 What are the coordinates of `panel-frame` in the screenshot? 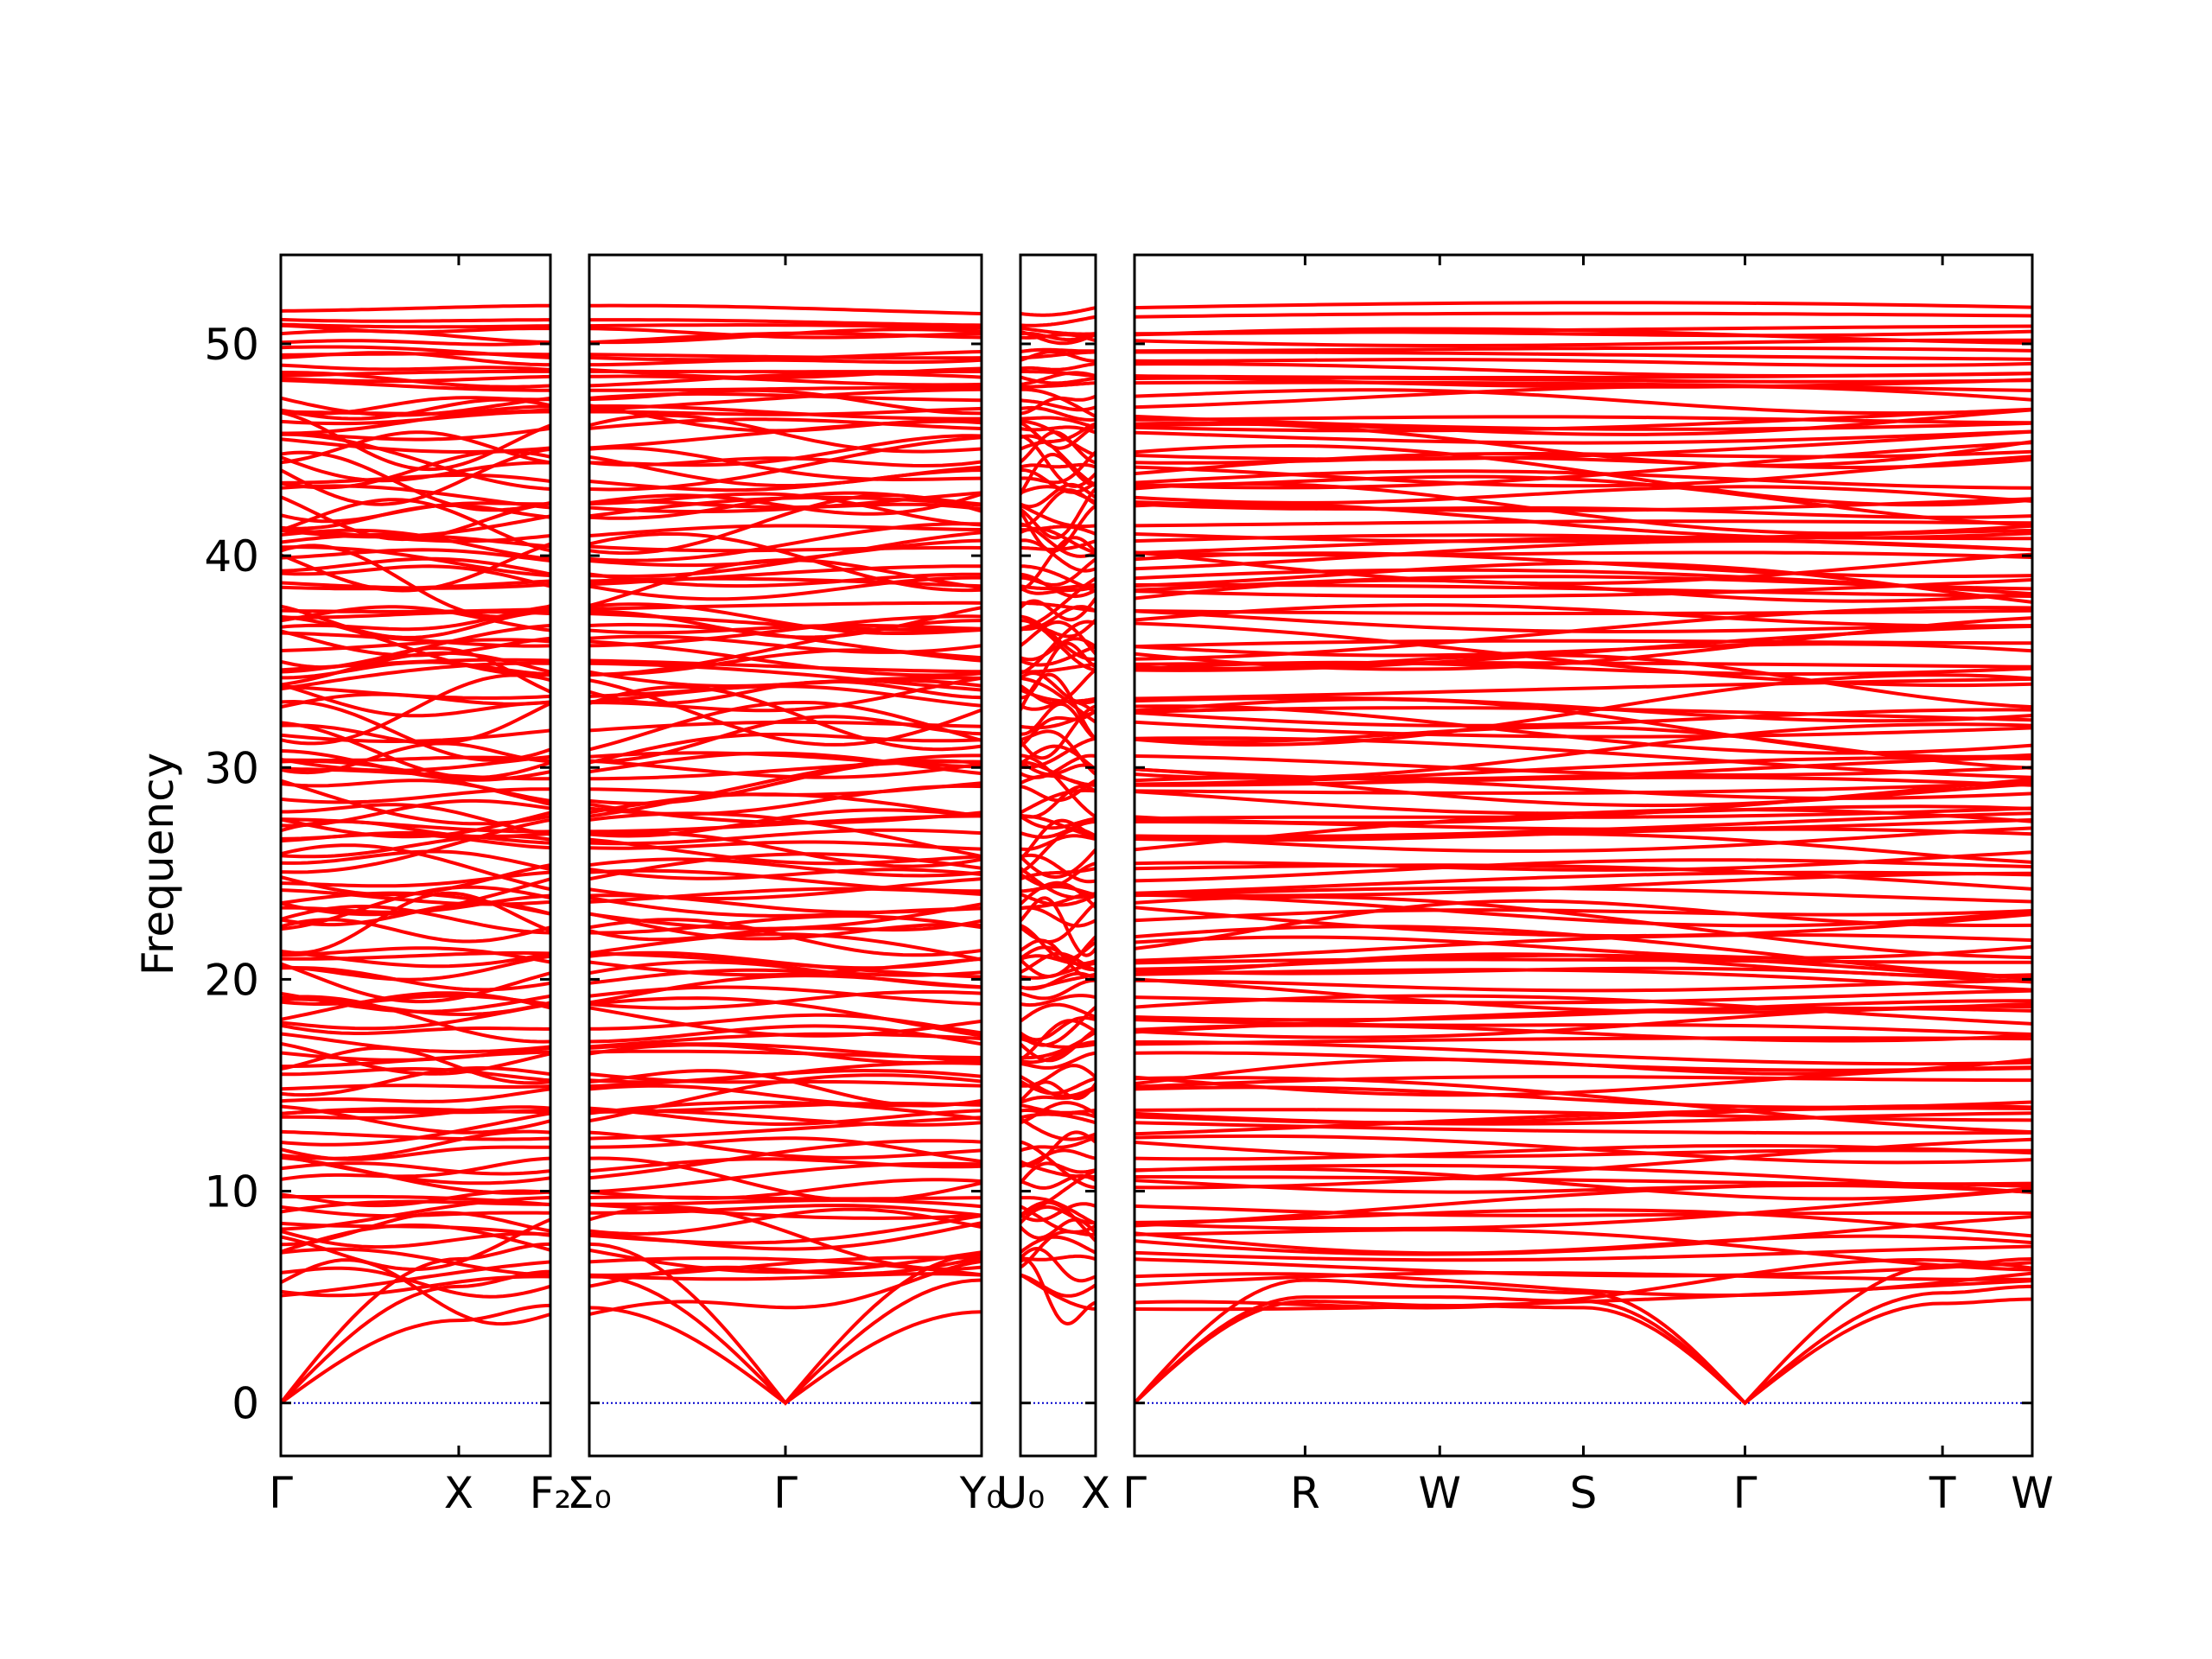 It's located at (1058, 855).